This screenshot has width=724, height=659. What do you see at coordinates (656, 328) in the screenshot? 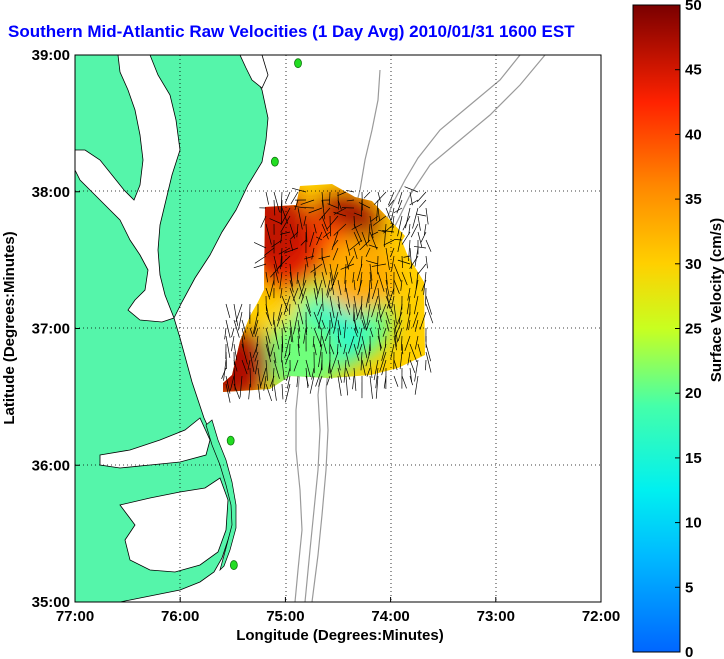
I see `colorbar` at bounding box center [656, 328].